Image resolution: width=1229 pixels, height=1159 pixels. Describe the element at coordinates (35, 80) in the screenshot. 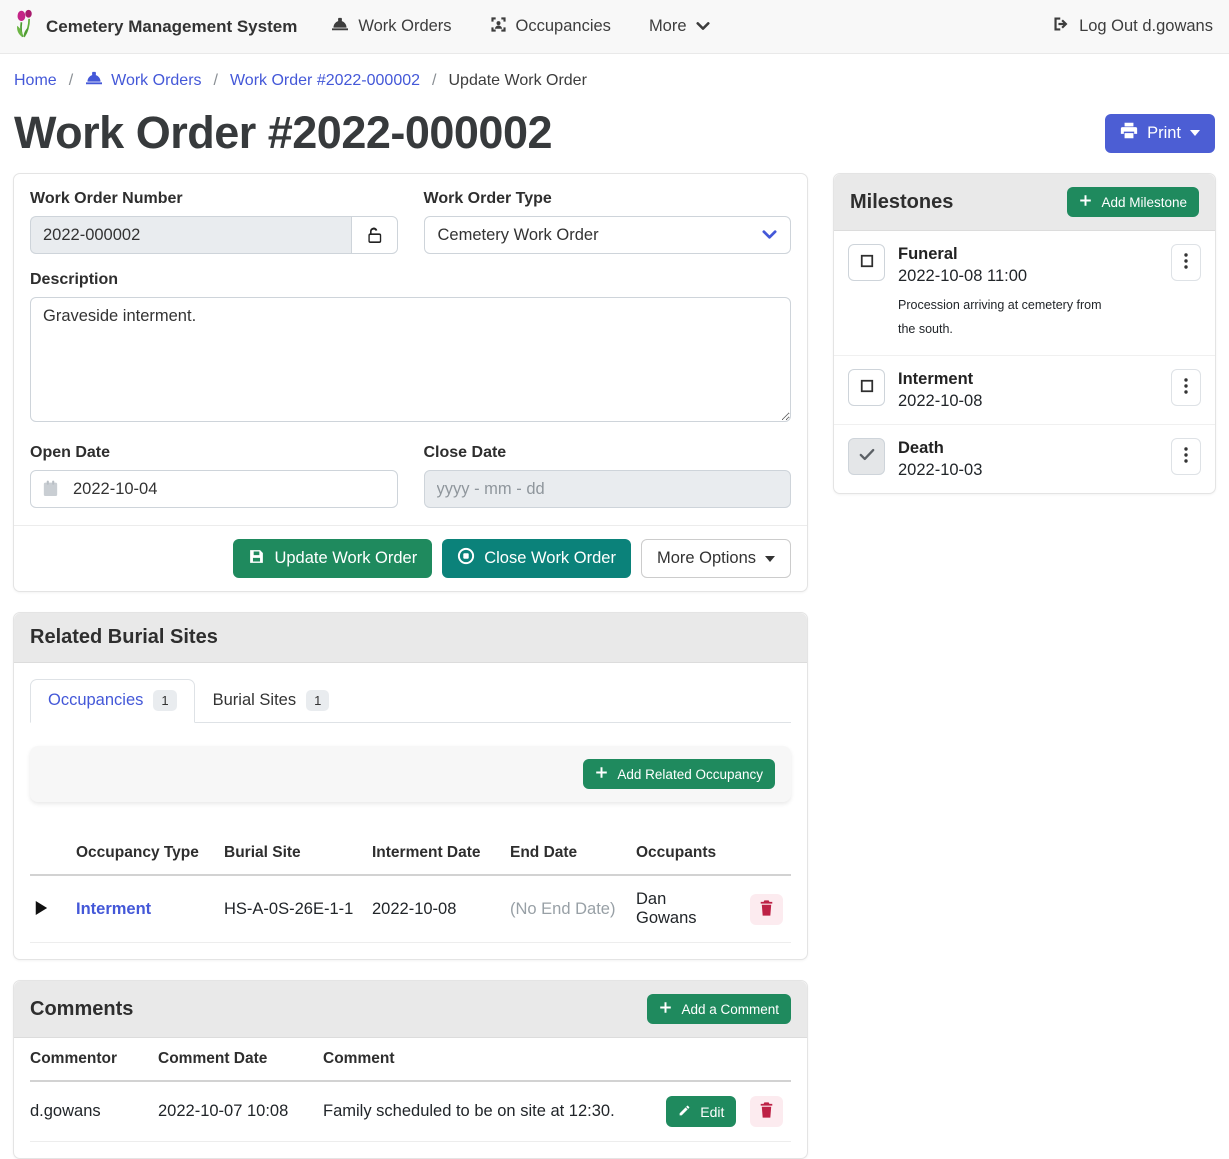

I see `breadcrumb-home: Home` at that location.